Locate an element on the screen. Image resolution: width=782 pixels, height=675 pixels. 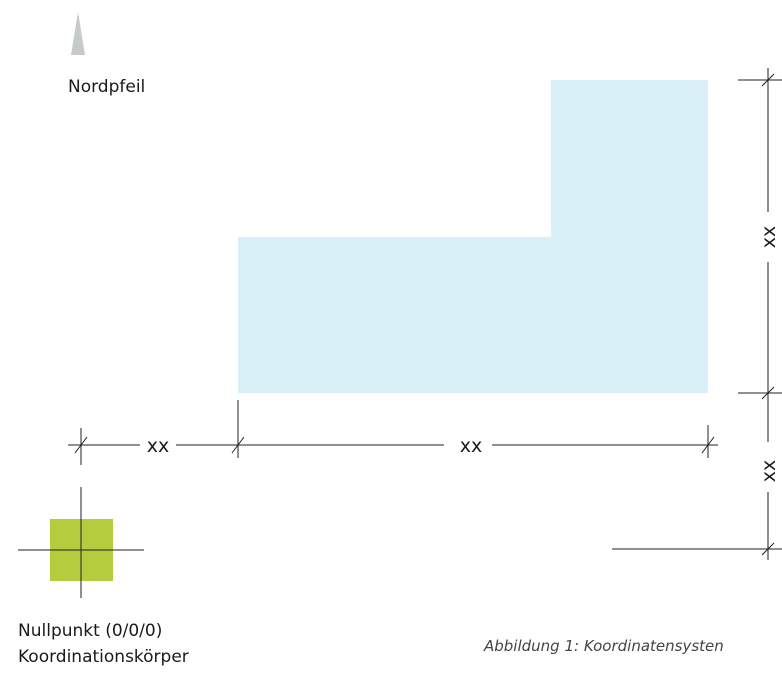
origin-label: Nullpunkt (0/0/0) is located at coordinates (90, 631).